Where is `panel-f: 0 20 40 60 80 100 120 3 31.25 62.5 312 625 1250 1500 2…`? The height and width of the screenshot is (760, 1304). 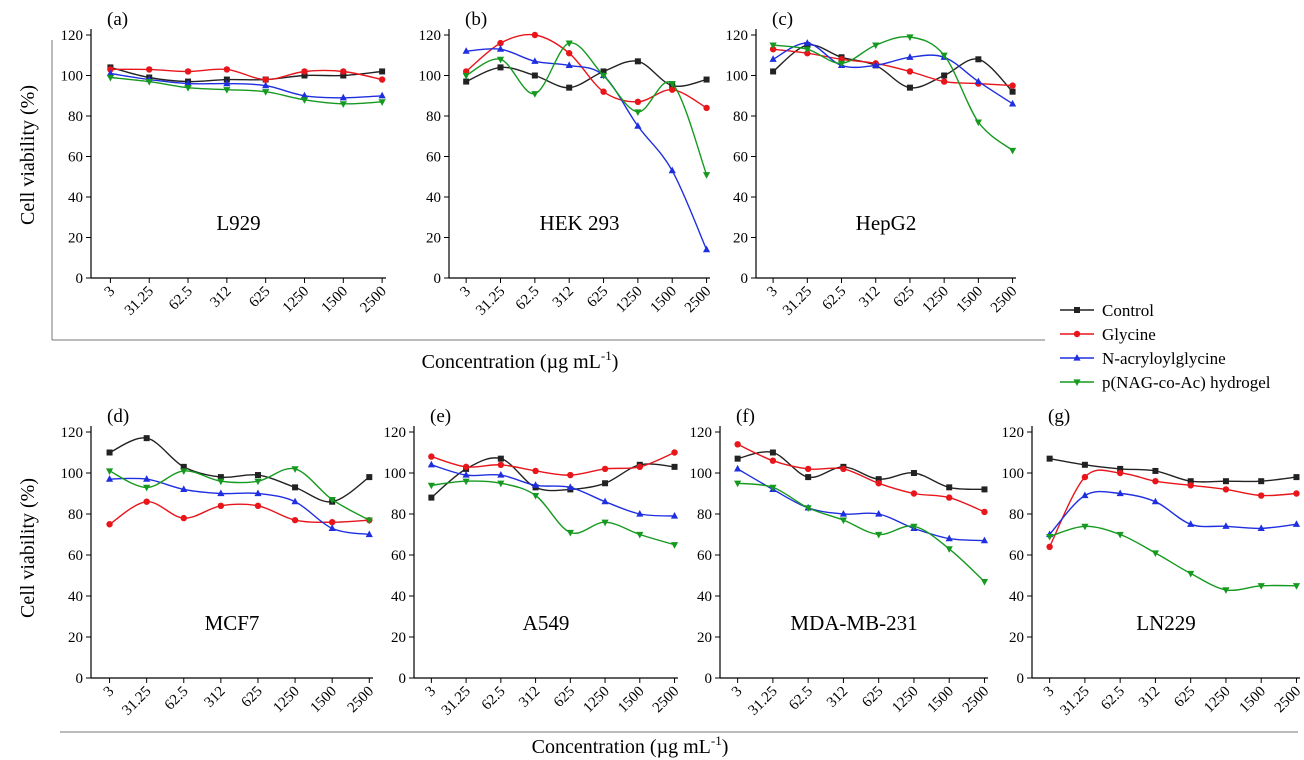 panel-f: 0 20 40 60 80 100 120 3 31.25 62.5 312 625 1250 1500 2… is located at coordinates (841, 562).